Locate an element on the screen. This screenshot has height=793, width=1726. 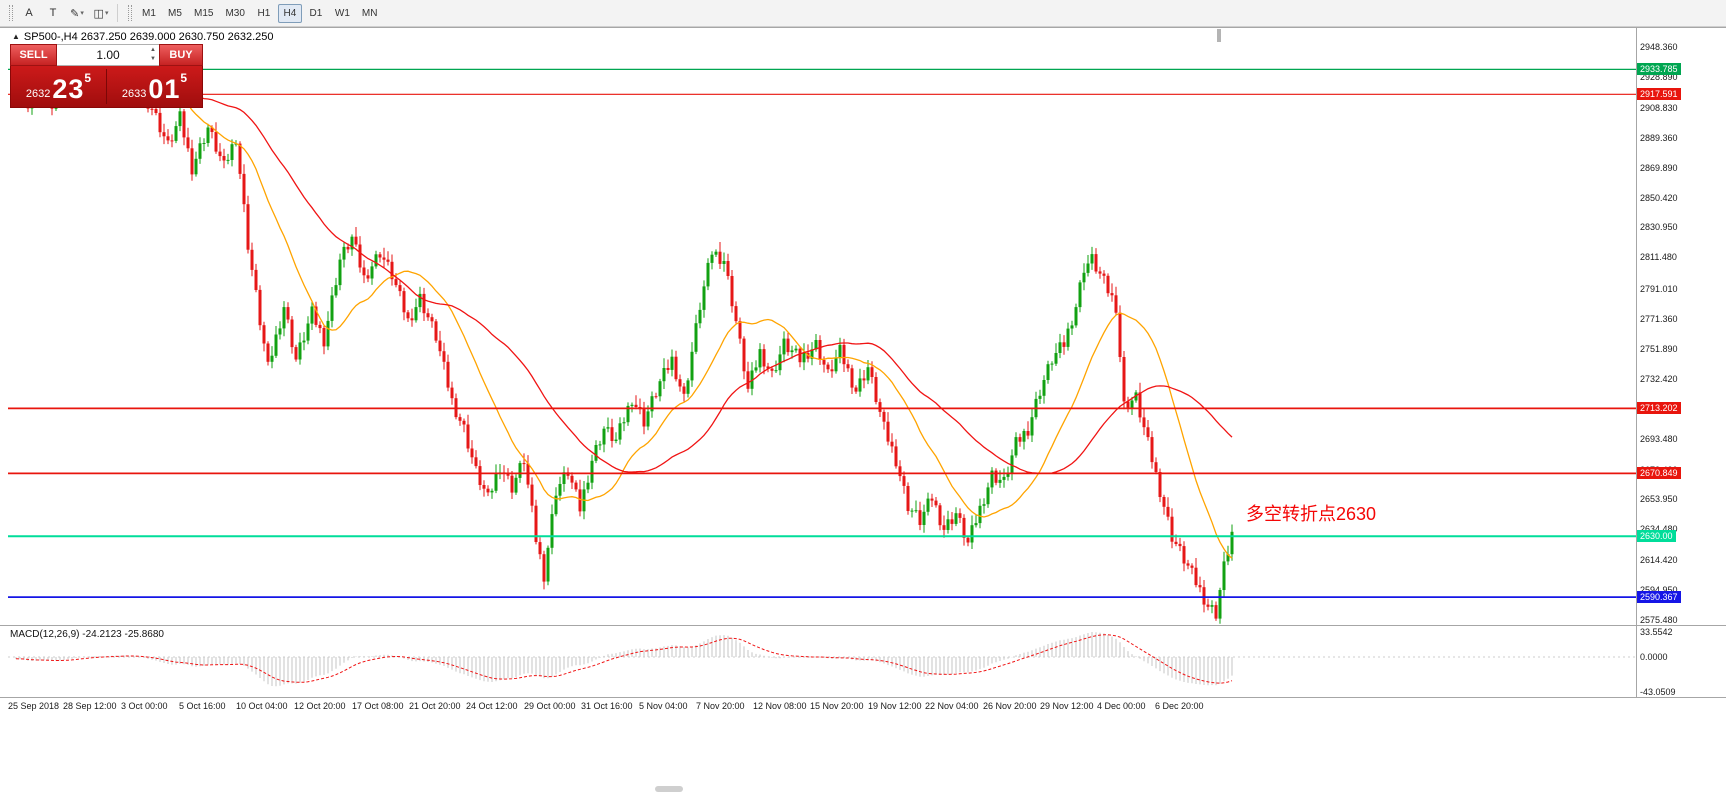
toolbar: A T ✎ ▾ ◫ ▾ M1 M5 M15 M30 H1 H4 D1 W1 MN is located at coordinates (863, 13).